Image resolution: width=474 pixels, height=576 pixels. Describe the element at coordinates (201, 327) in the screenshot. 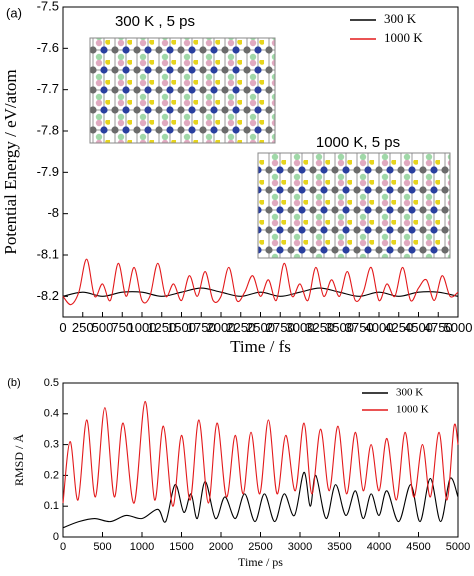

I see `x-tick-label: 1750` at that location.